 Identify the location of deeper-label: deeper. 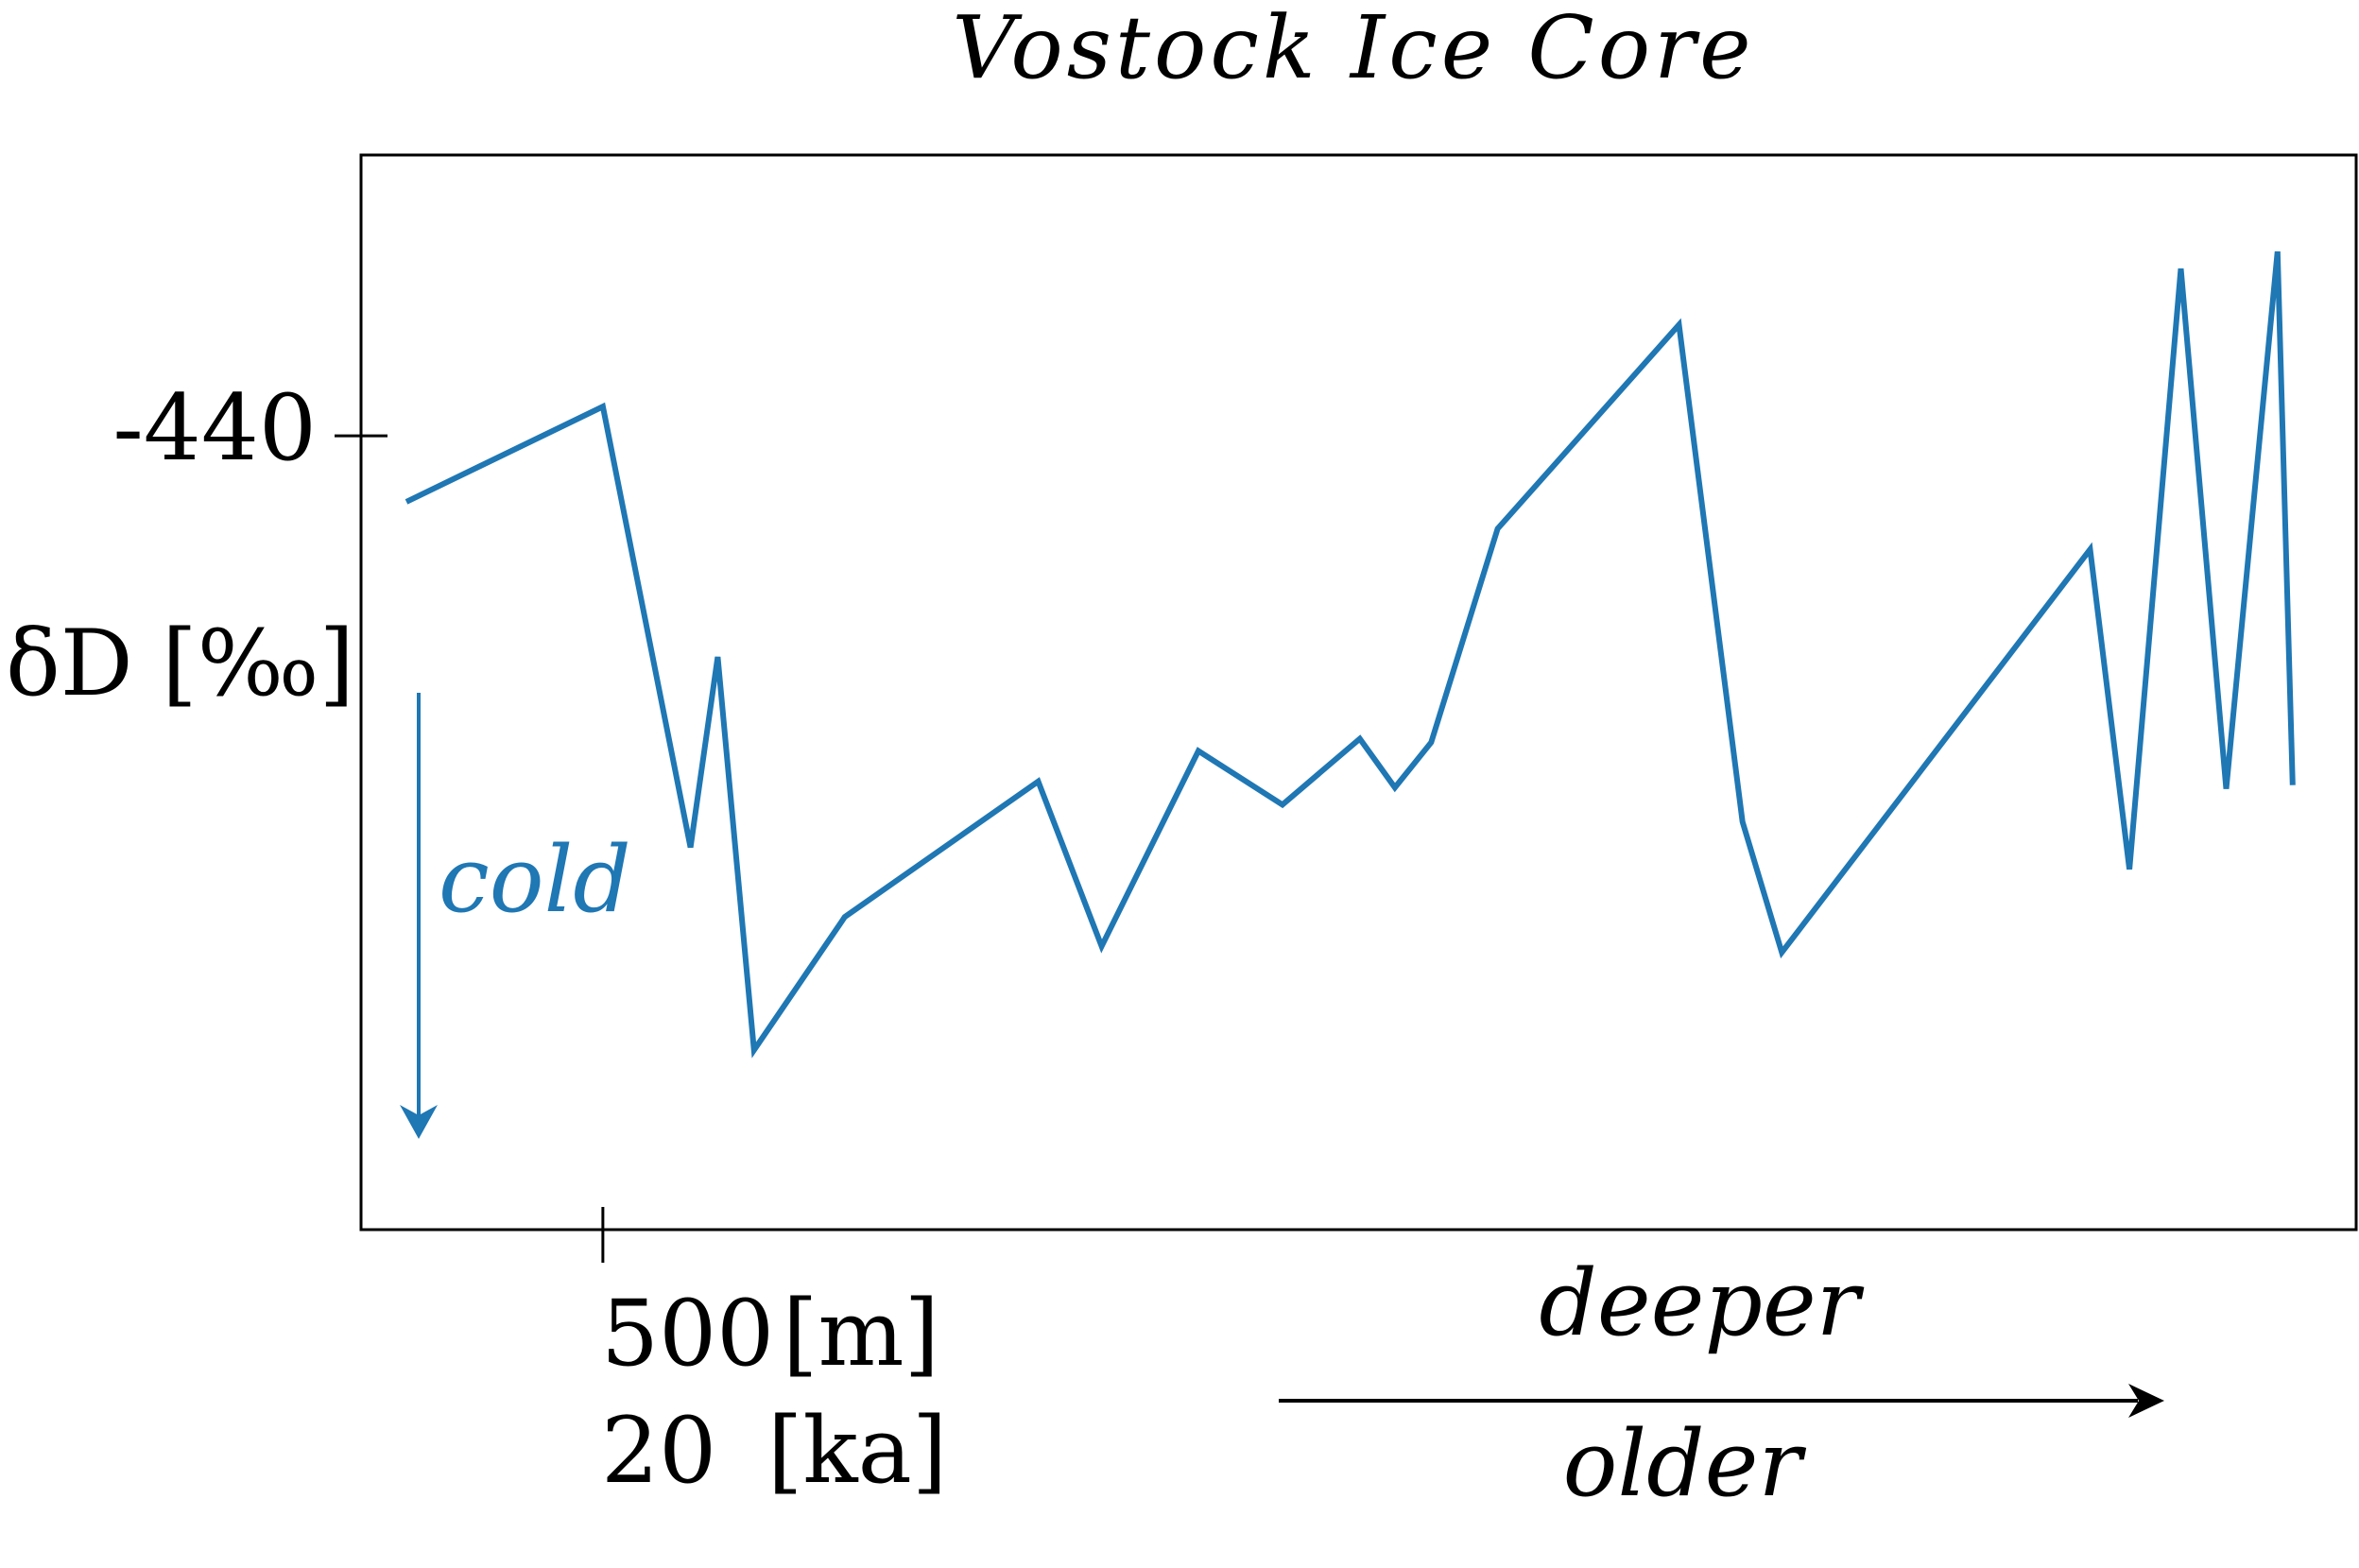
(1701, 1303).